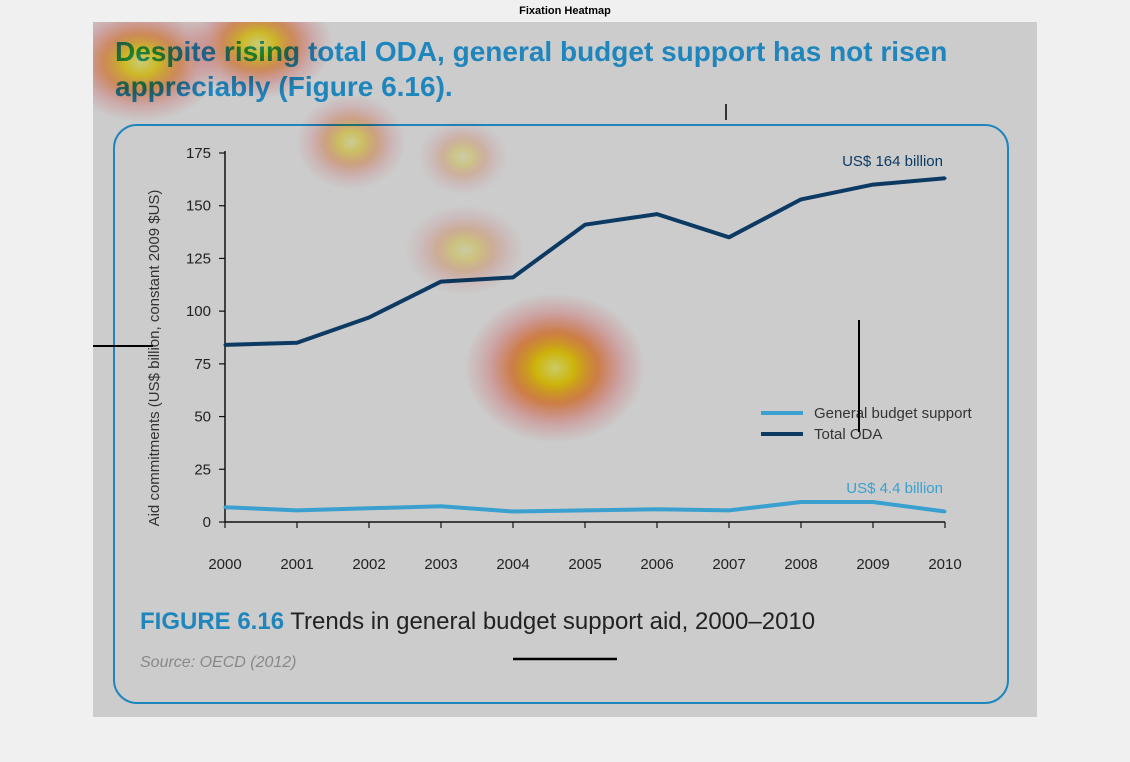 The width and height of the screenshot is (1130, 762). Describe the element at coordinates (202, 469) in the screenshot. I see `y-tick-label: 25` at that location.